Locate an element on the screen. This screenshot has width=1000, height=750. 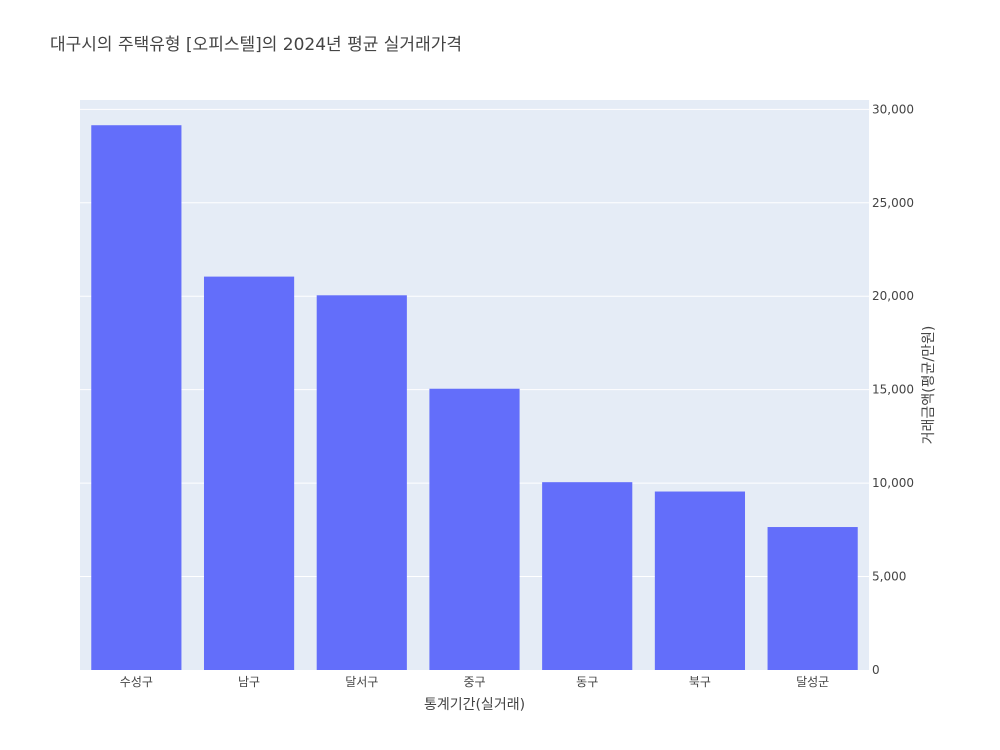
y-axis-title: 거래금액(평균/만원) is located at coordinates (929, 385).